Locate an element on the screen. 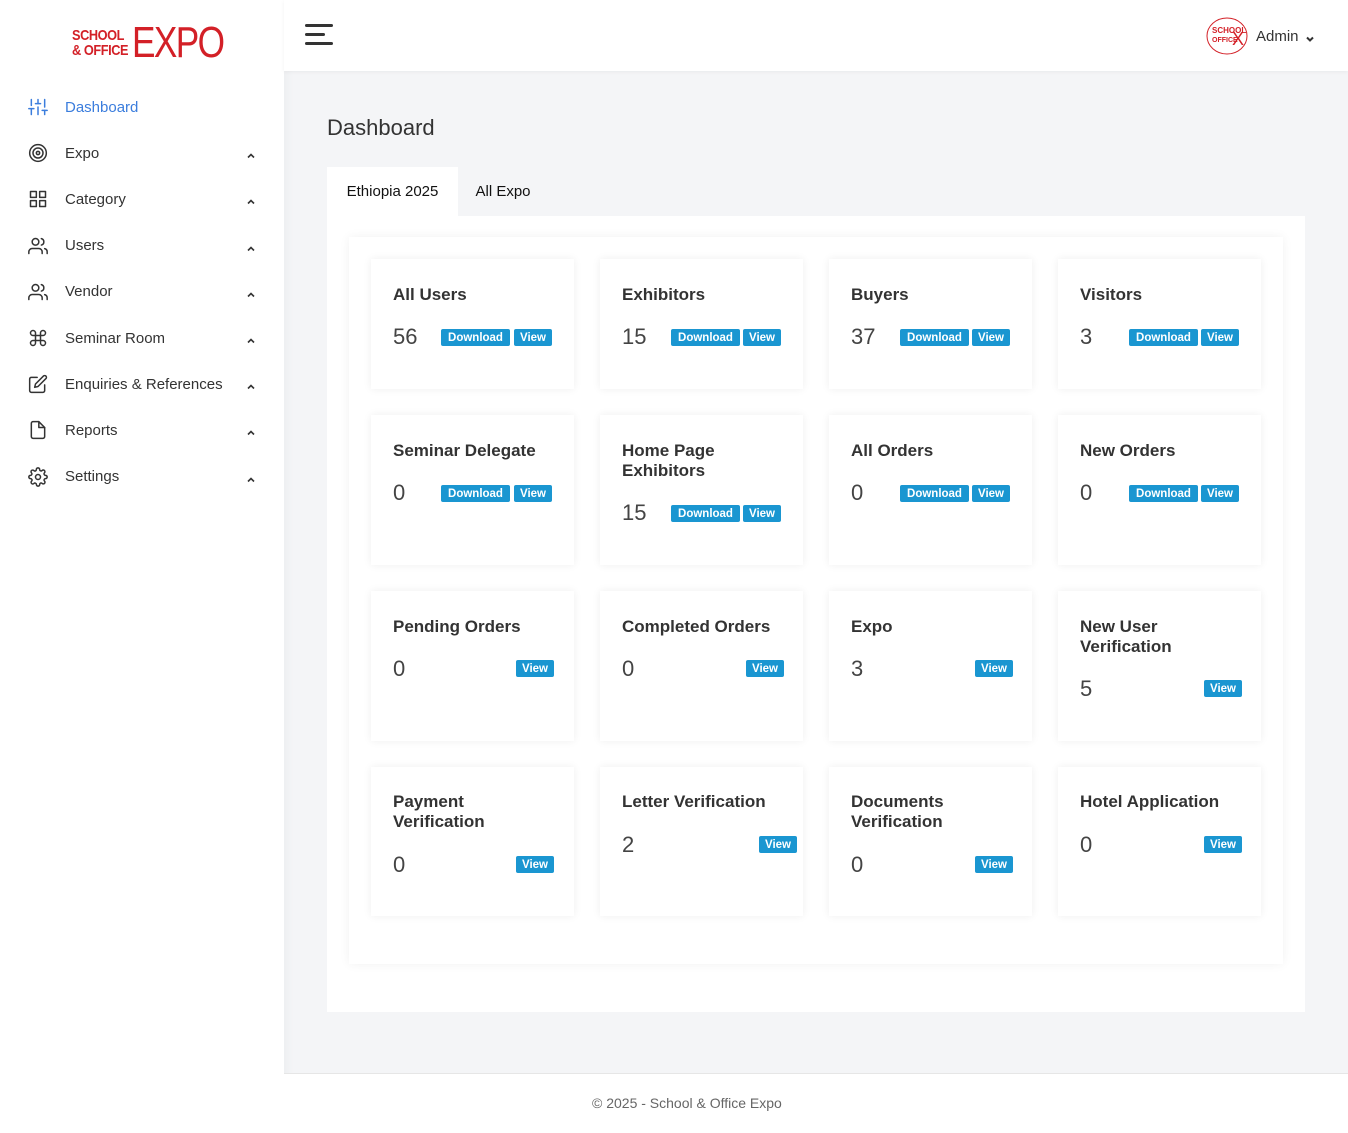 The image size is (1348, 1133). card-value: 2 is located at coordinates (628, 844).